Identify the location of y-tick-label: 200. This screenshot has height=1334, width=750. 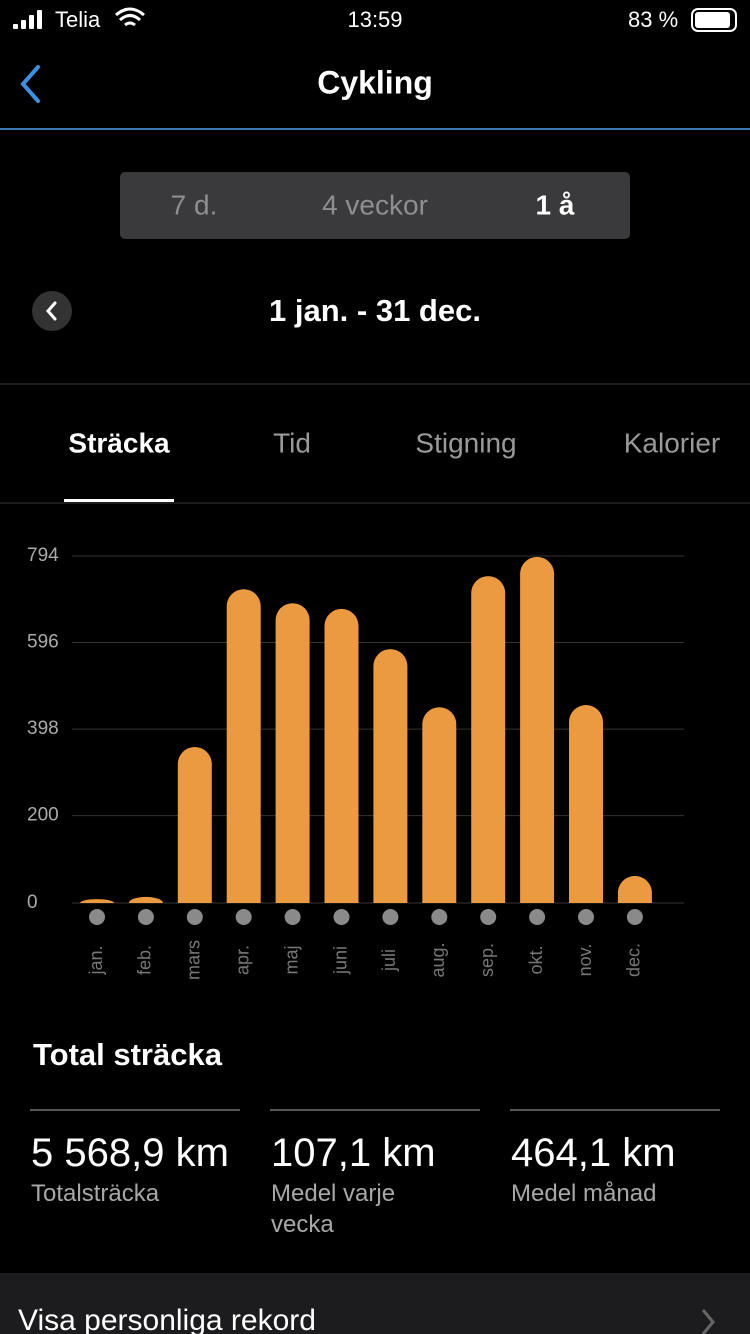
(43, 815).